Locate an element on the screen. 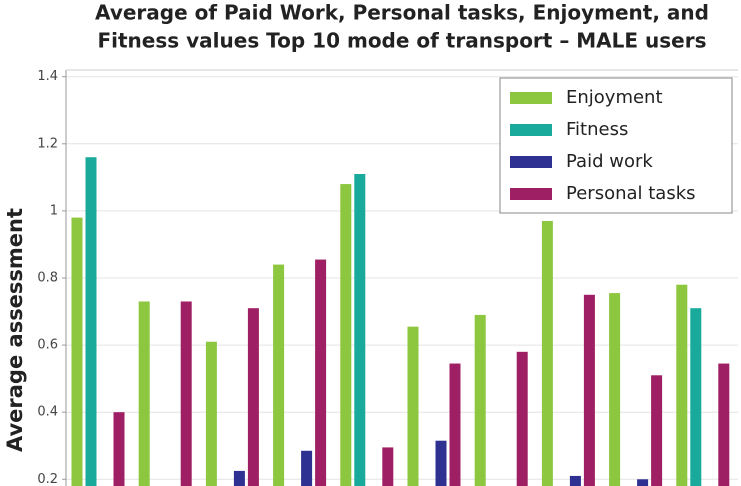  legend-label: Fitness is located at coordinates (597, 129).